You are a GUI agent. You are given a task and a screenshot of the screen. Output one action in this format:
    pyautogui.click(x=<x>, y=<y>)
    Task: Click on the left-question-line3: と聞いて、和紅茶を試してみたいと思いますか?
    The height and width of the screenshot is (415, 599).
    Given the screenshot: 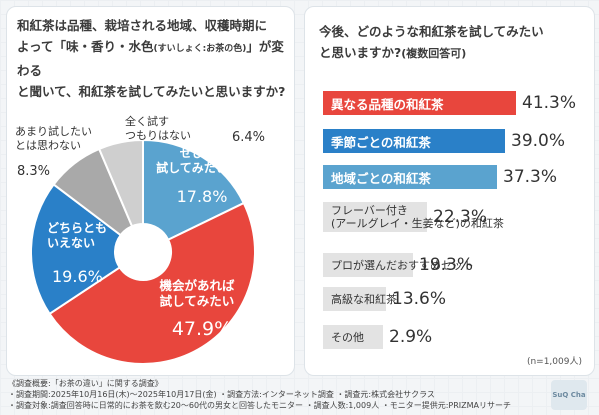 What is the action you would take?
    pyautogui.click(x=151, y=91)
    